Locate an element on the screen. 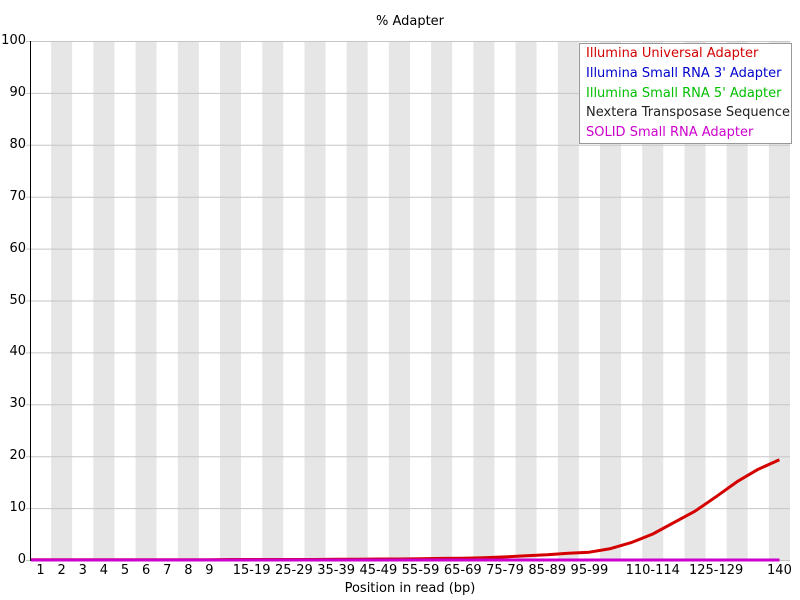  x-tick-label: 15-19 is located at coordinates (251, 570).